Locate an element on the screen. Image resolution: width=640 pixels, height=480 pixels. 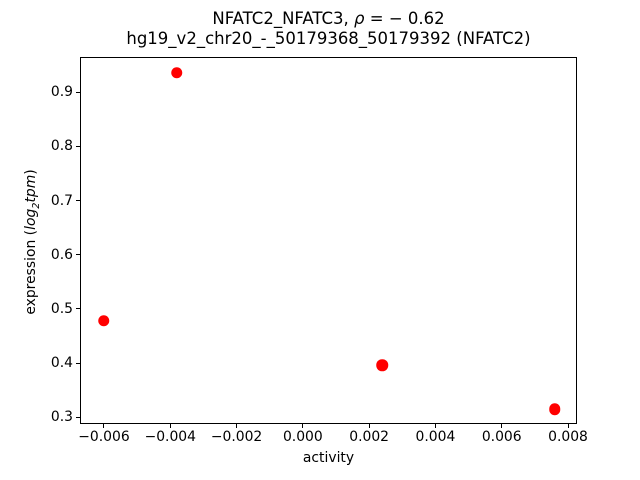
y-tick-label: 0.4 is located at coordinates (61, 363).